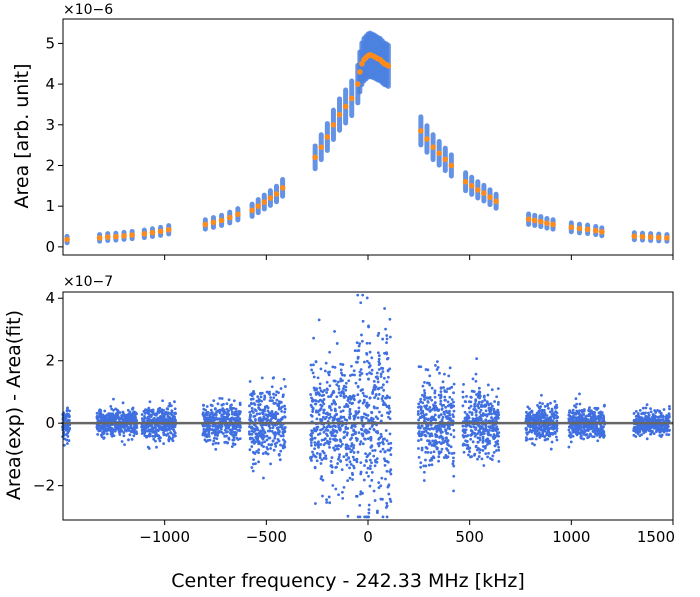  What do you see at coordinates (50, 206) in the screenshot?
I see `y-tick-label: 1` at bounding box center [50, 206].